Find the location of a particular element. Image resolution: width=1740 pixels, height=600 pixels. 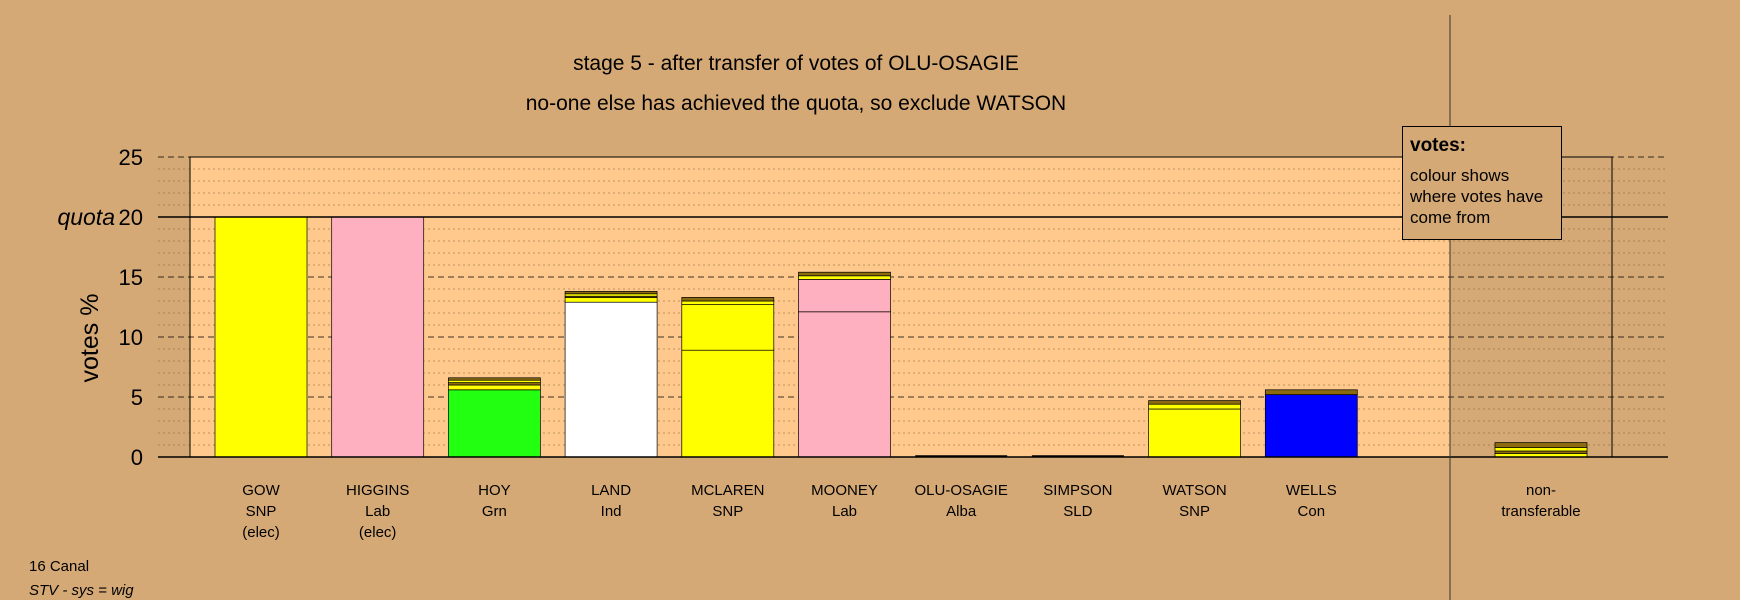

bar-higgins is located at coordinates (378, 337).